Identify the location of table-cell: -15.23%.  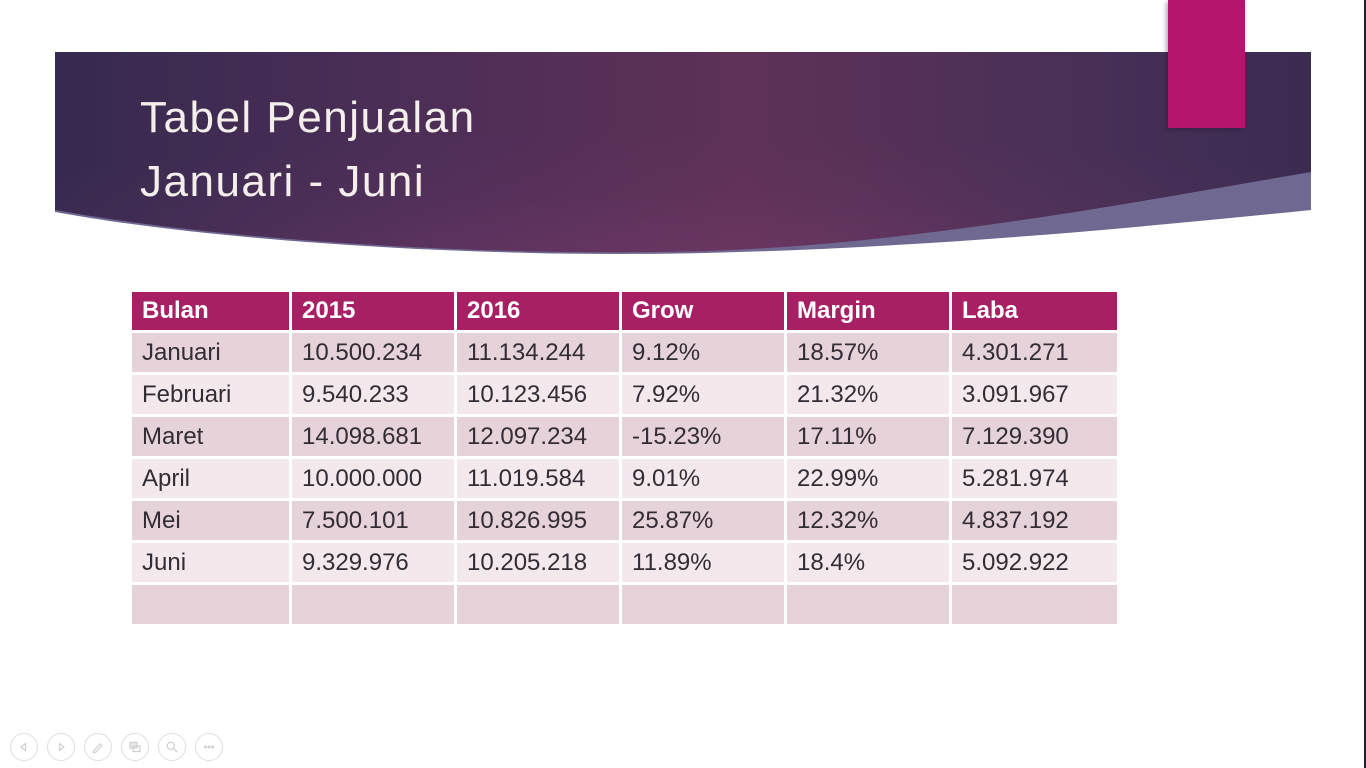
(704, 435).